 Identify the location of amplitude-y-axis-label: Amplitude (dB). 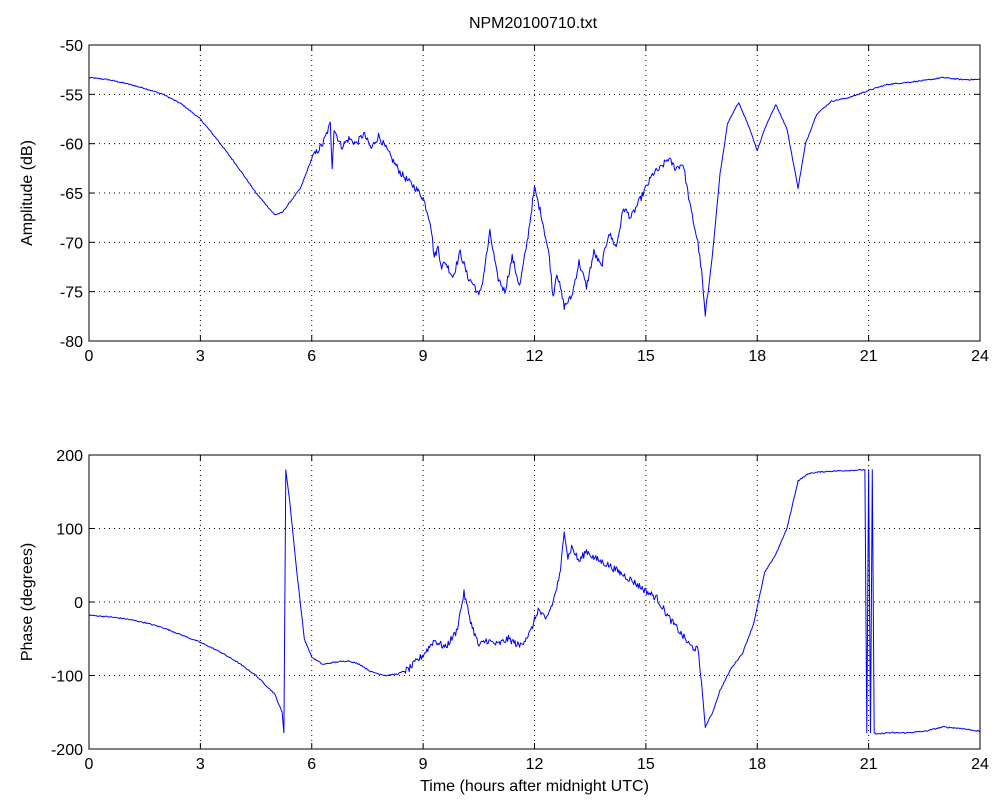
(27, 193).